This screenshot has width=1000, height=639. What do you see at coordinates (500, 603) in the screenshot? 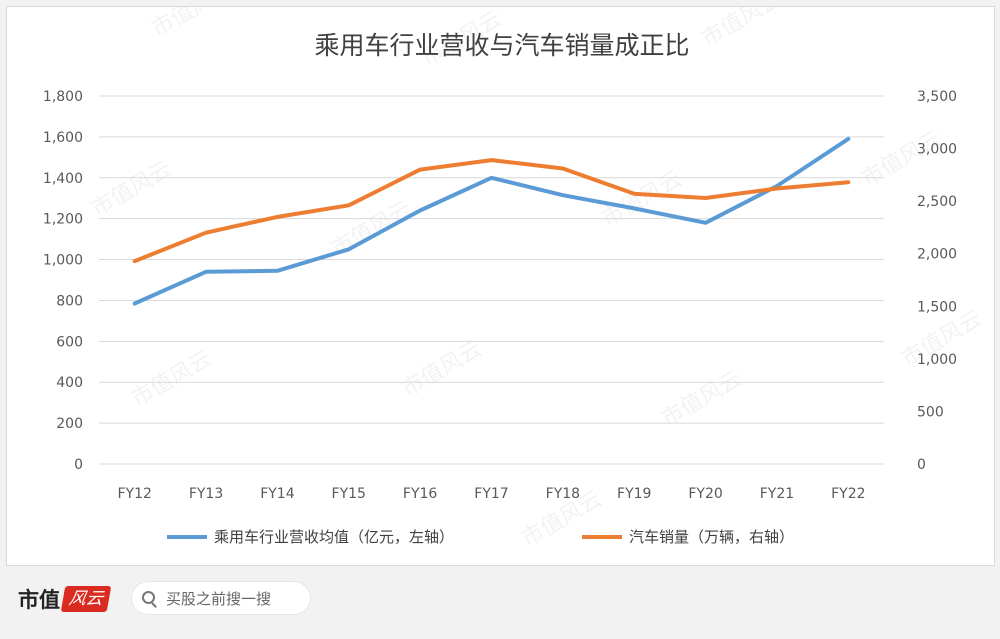
I see `footer-bar: 市值 风云 买股之前搜一搜` at bounding box center [500, 603].